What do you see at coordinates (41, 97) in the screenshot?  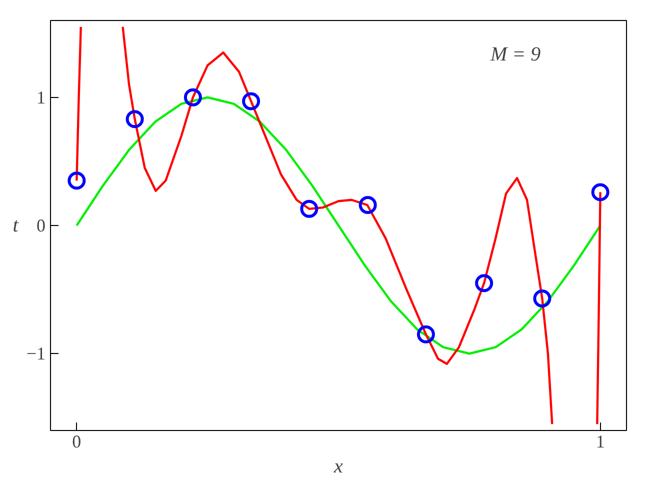 I see `y-tick-label: 1` at bounding box center [41, 97].